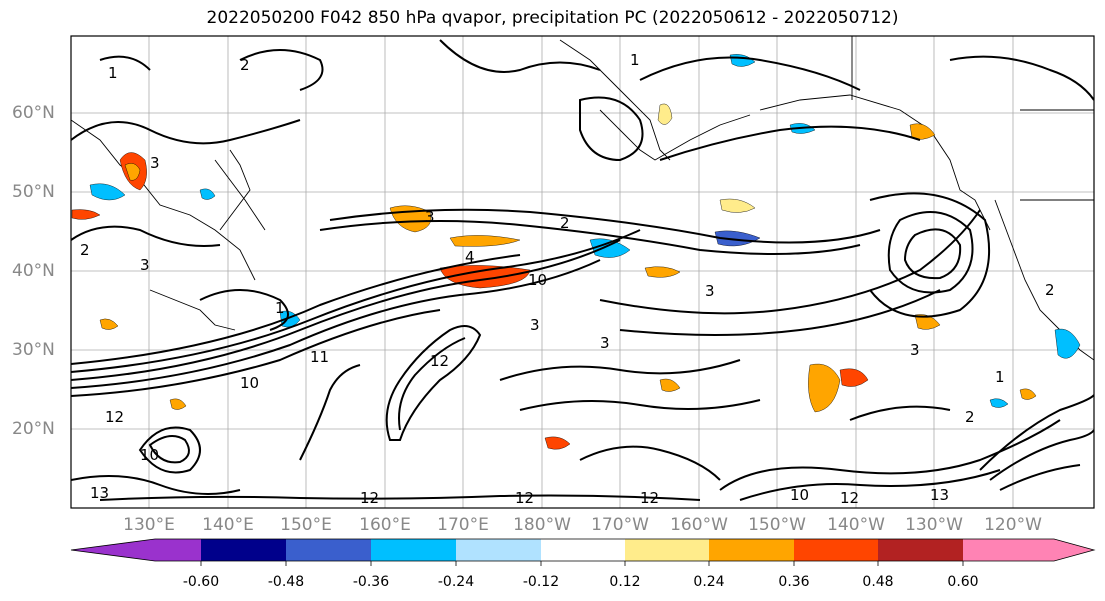  Describe the element at coordinates (1028, 550) in the screenshot. I see `colorbar-extend-high` at that location.